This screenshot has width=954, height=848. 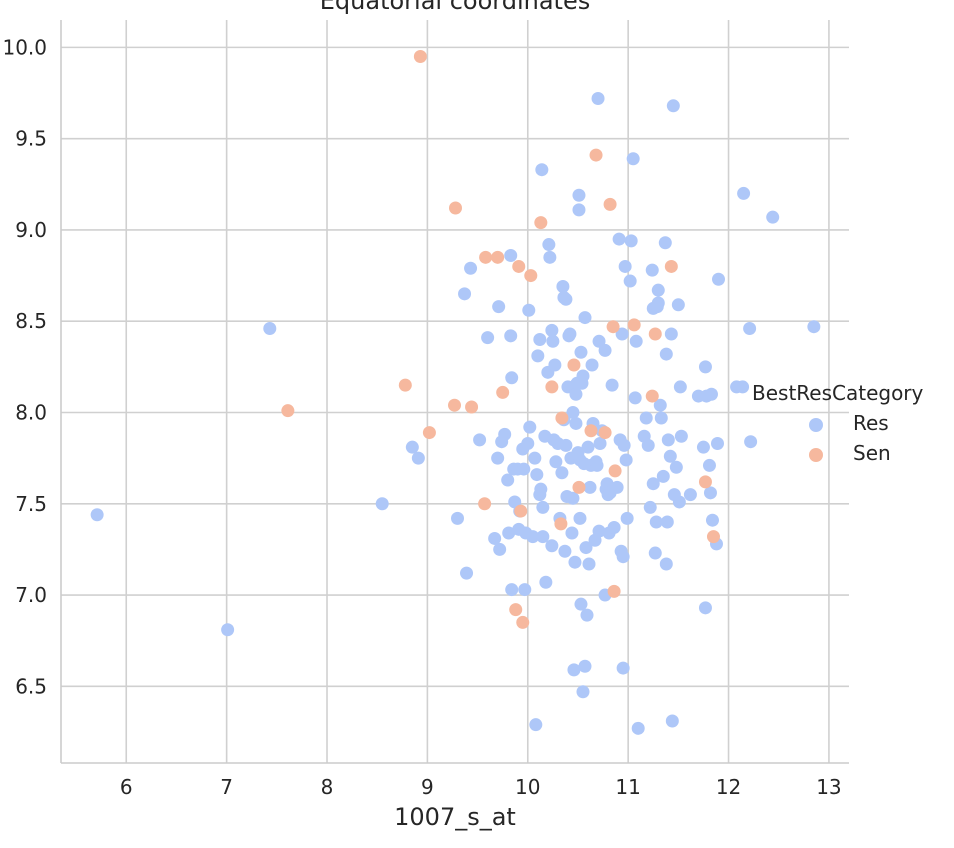 I want to click on legend: BestResCategory Res Sen, so click(x=838, y=423).